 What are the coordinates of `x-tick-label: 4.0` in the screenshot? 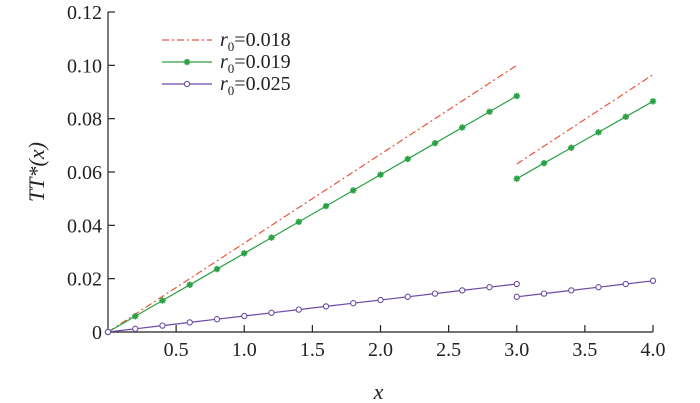 It's located at (653, 350).